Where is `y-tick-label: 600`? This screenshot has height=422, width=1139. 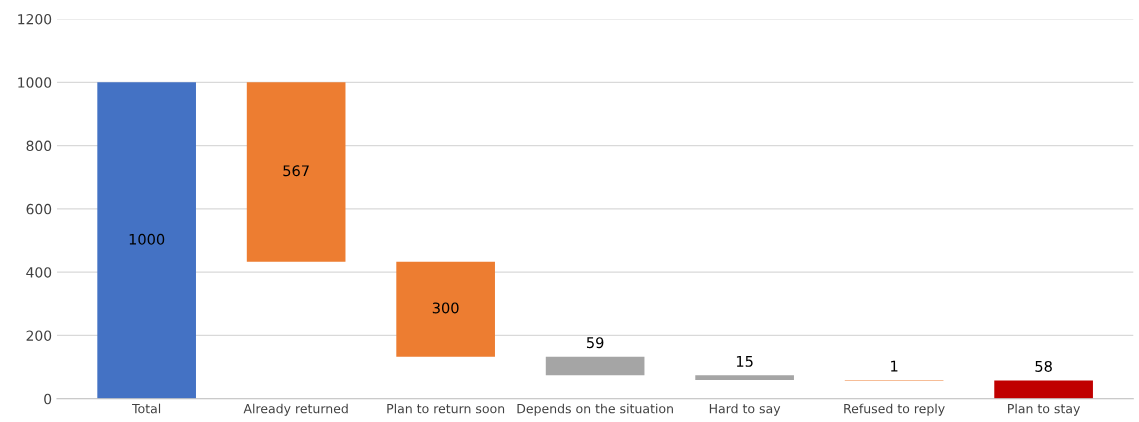 y-tick-label: 600 is located at coordinates (39, 209).